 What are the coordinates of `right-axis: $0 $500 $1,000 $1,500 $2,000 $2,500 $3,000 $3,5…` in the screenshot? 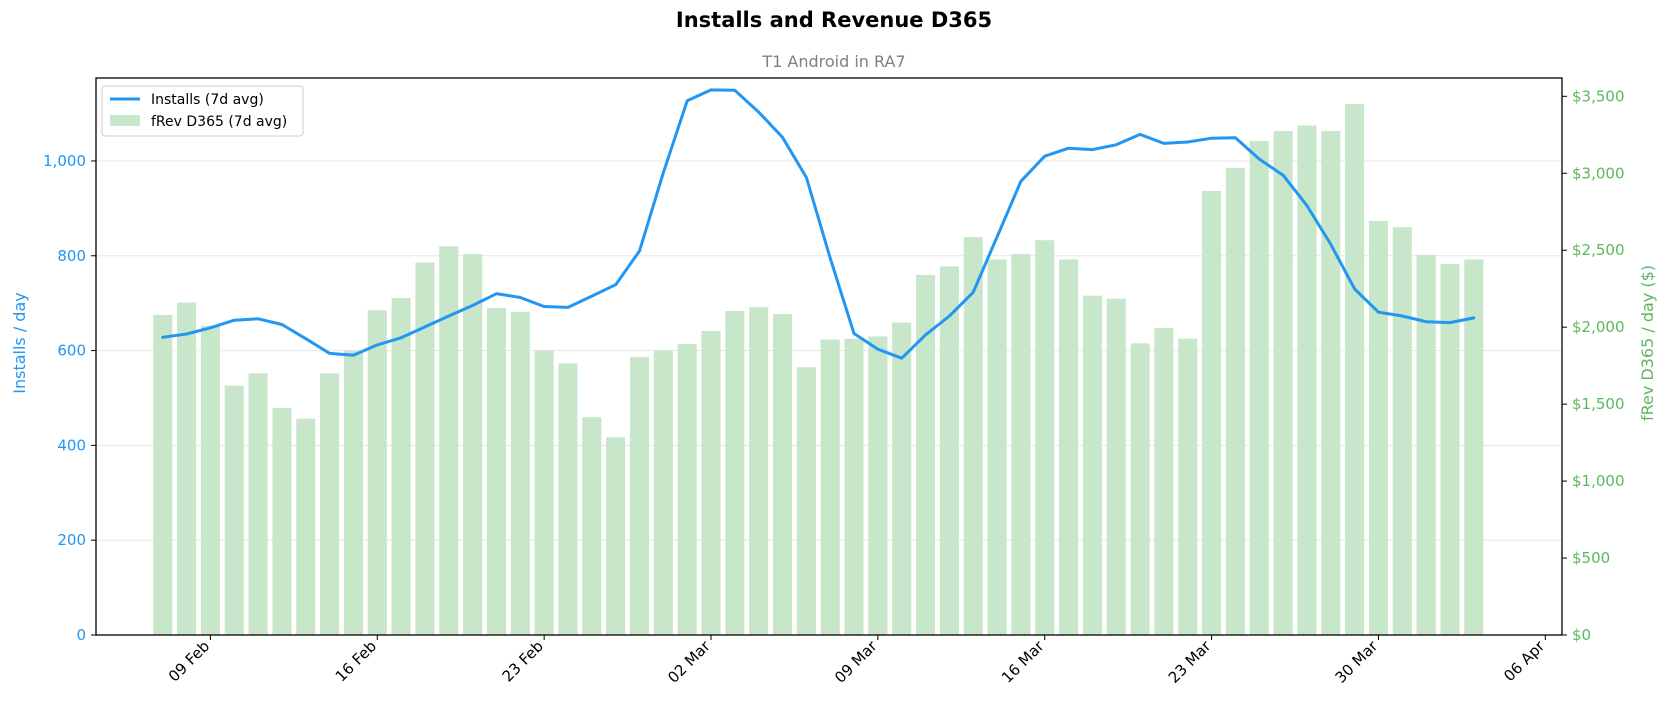 It's located at (1593, 365).